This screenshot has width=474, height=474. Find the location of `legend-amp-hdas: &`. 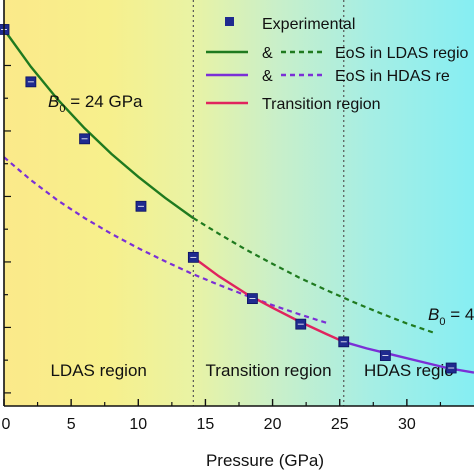

legend-amp-hdas: & is located at coordinates (267, 76).